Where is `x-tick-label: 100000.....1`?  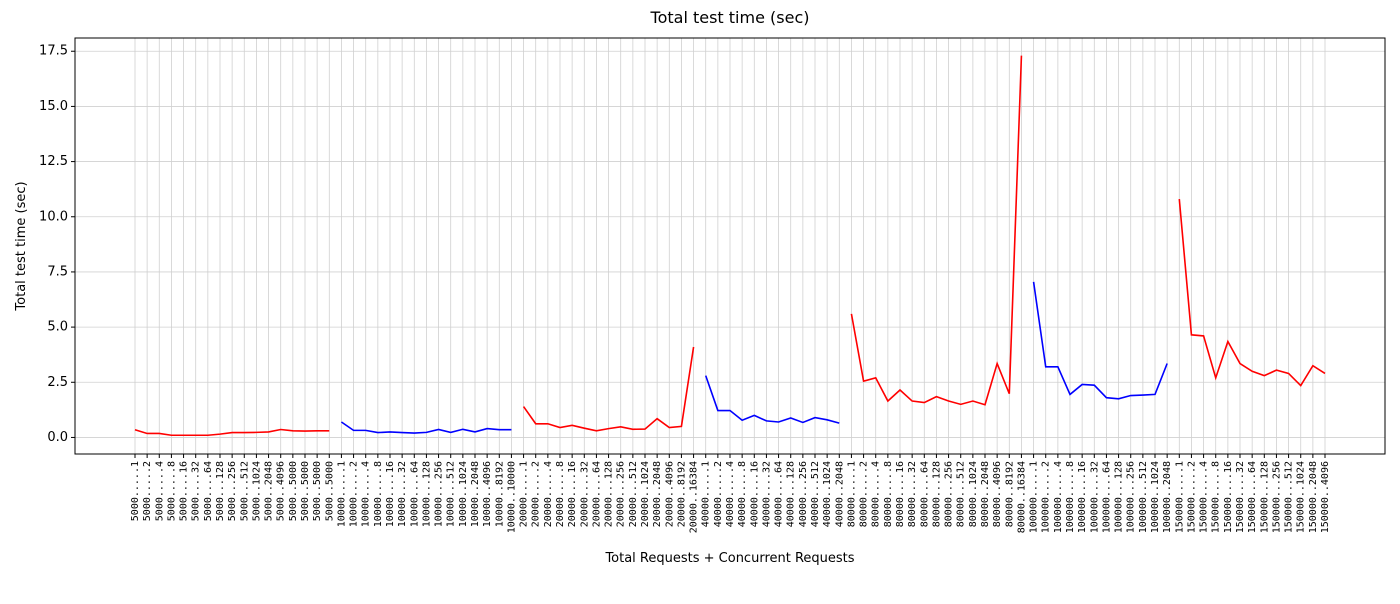
x-tick-label: 100000.....1 is located at coordinates (1034, 497).